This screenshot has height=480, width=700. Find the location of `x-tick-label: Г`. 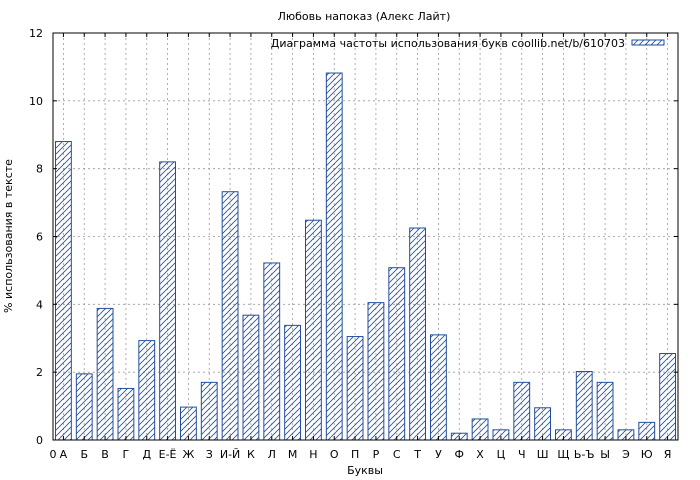

x-tick-label: Г is located at coordinates (126, 454).